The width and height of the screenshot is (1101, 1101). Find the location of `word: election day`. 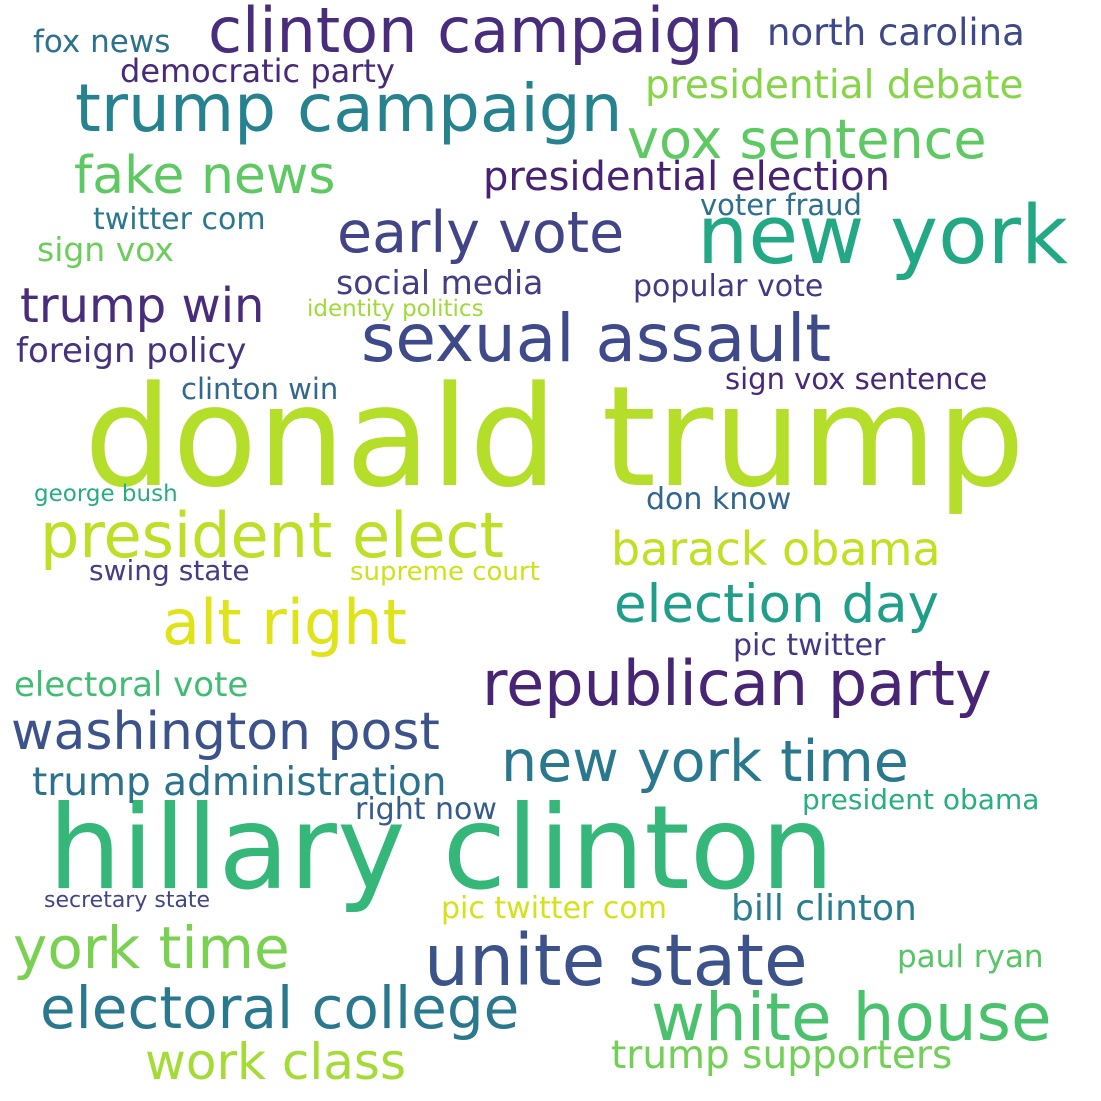

word: election day is located at coordinates (776, 604).